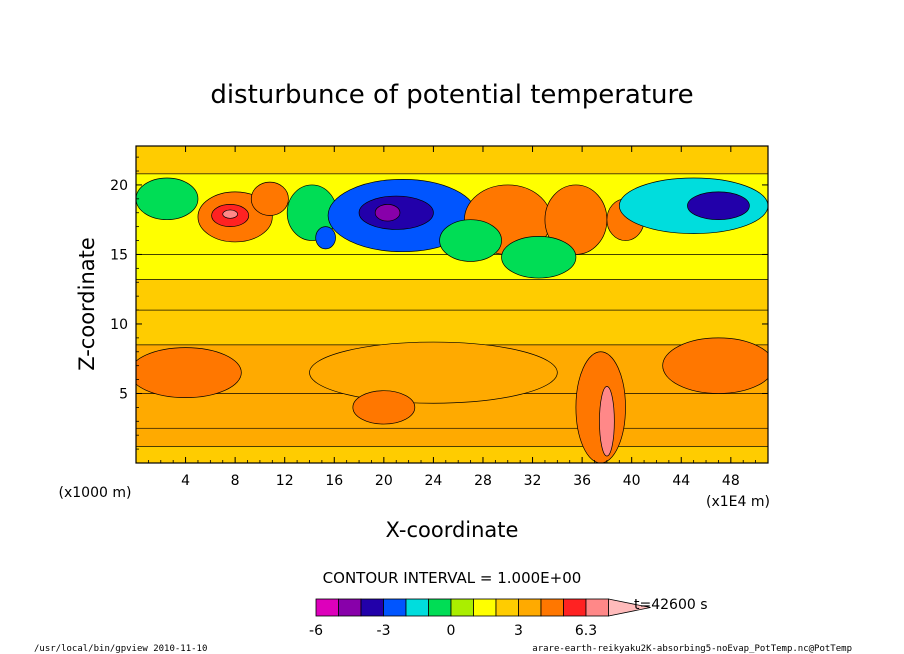 This screenshot has width=904, height=654. What do you see at coordinates (451, 95) in the screenshot?
I see `chart-title: disturbunce of potential temperature` at bounding box center [451, 95].